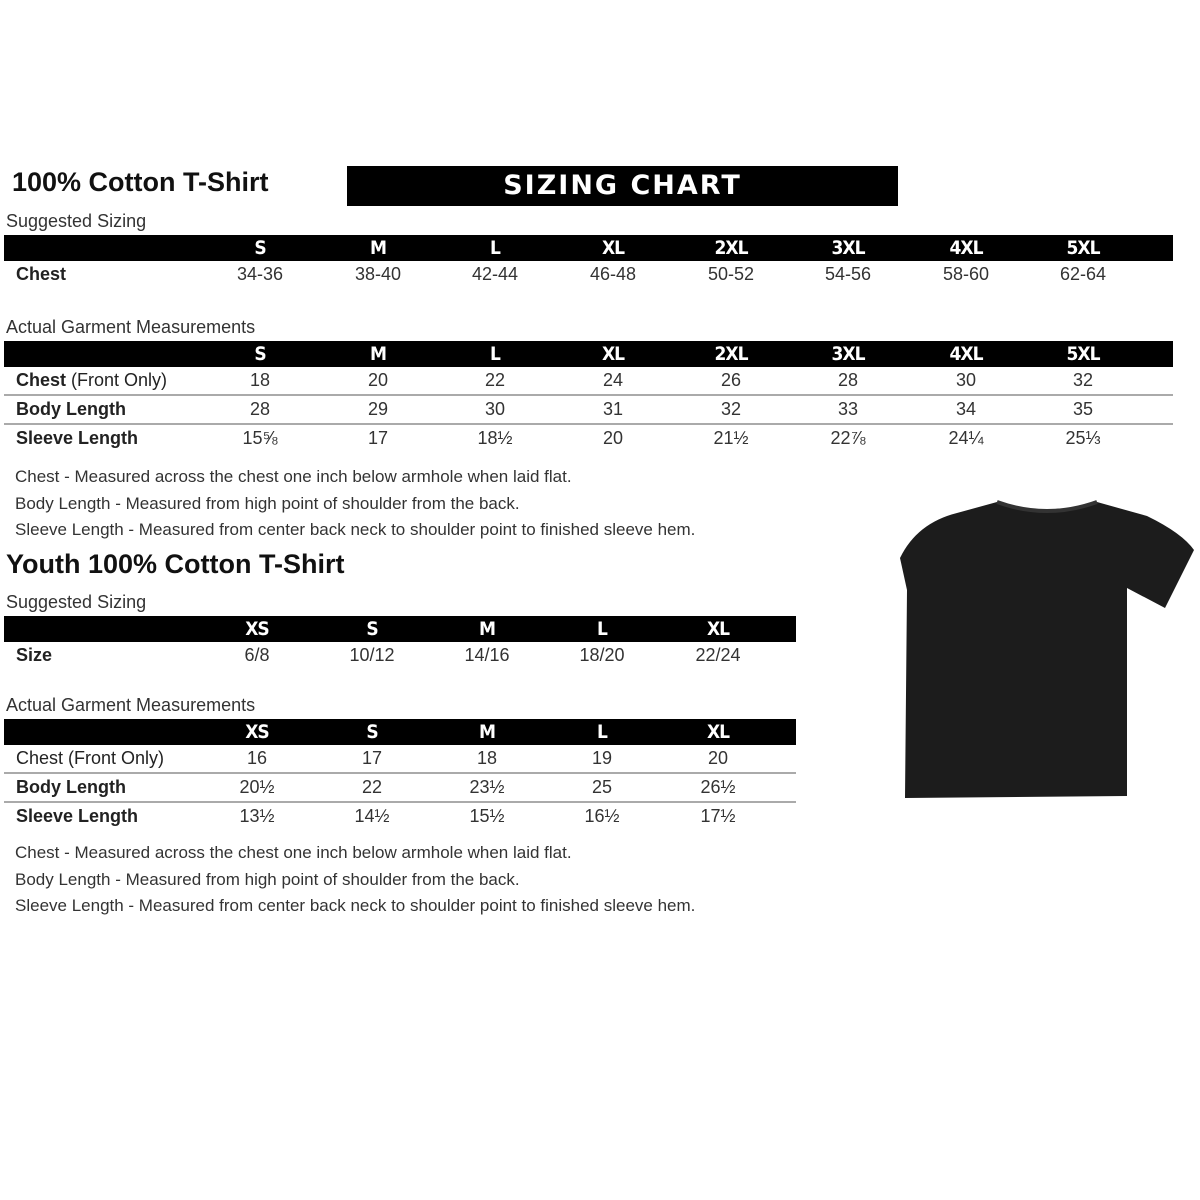 The image size is (1200, 1200). What do you see at coordinates (718, 655) in the screenshot?
I see `cell-value: 22/24` at bounding box center [718, 655].